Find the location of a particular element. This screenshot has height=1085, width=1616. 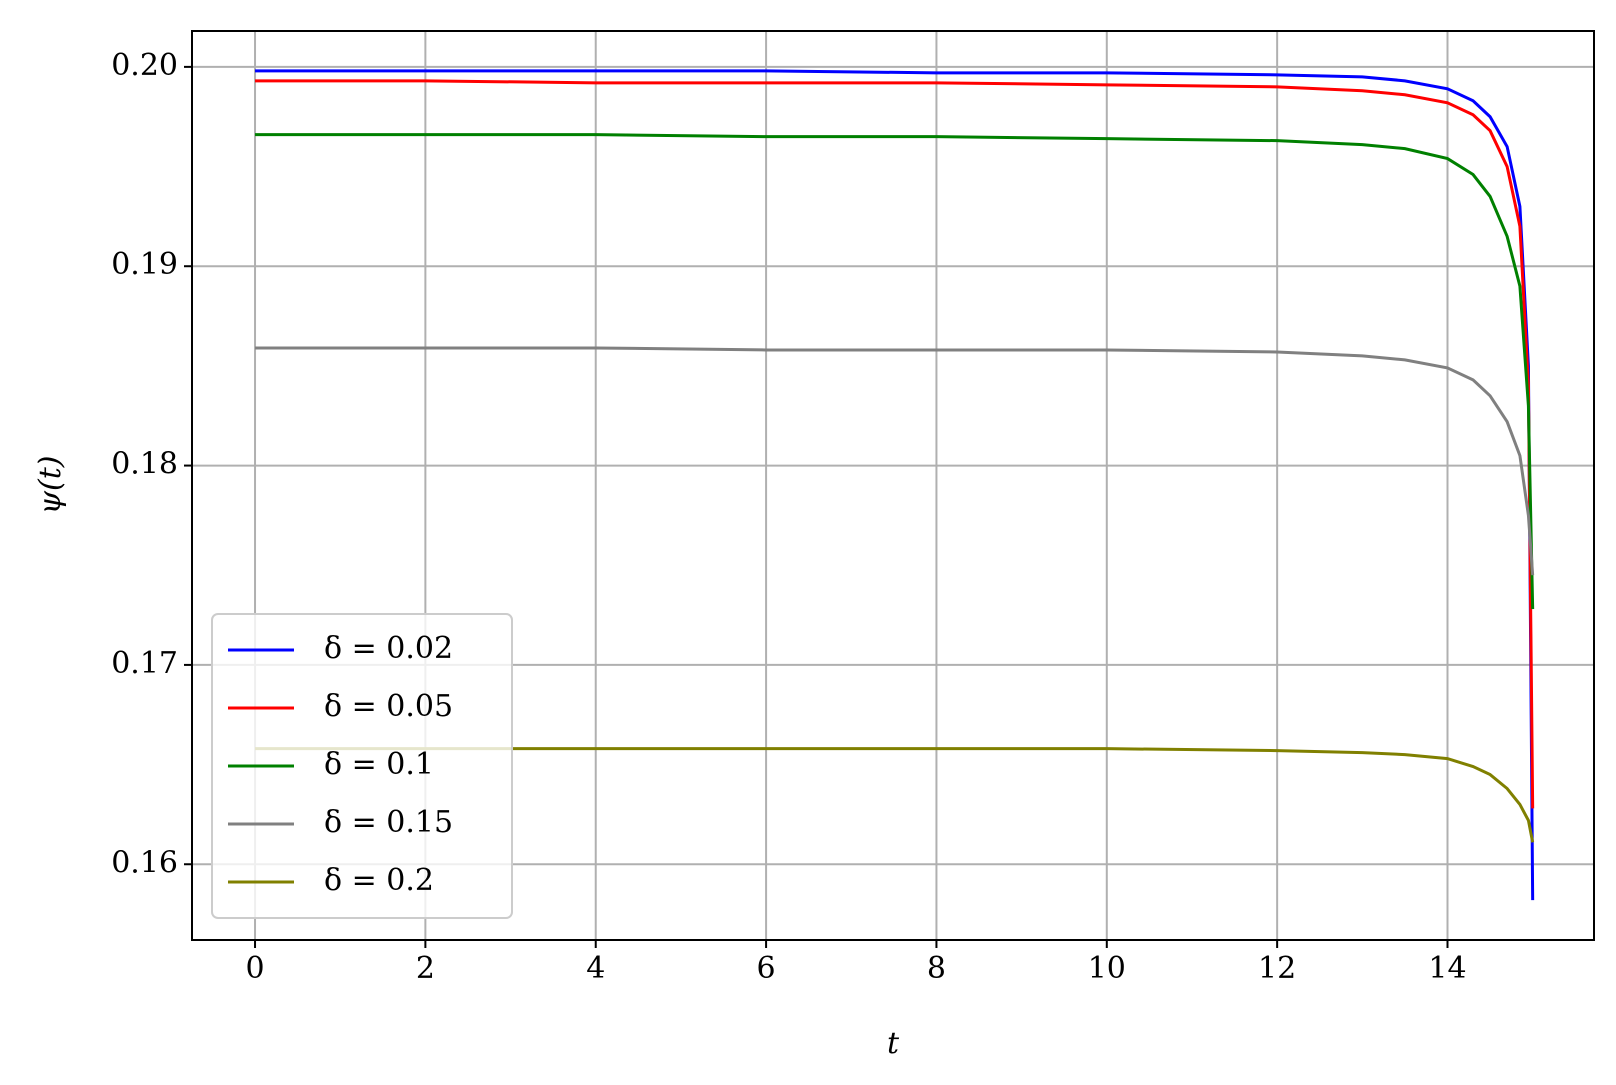

x-tick-label: 8 is located at coordinates (936, 968).